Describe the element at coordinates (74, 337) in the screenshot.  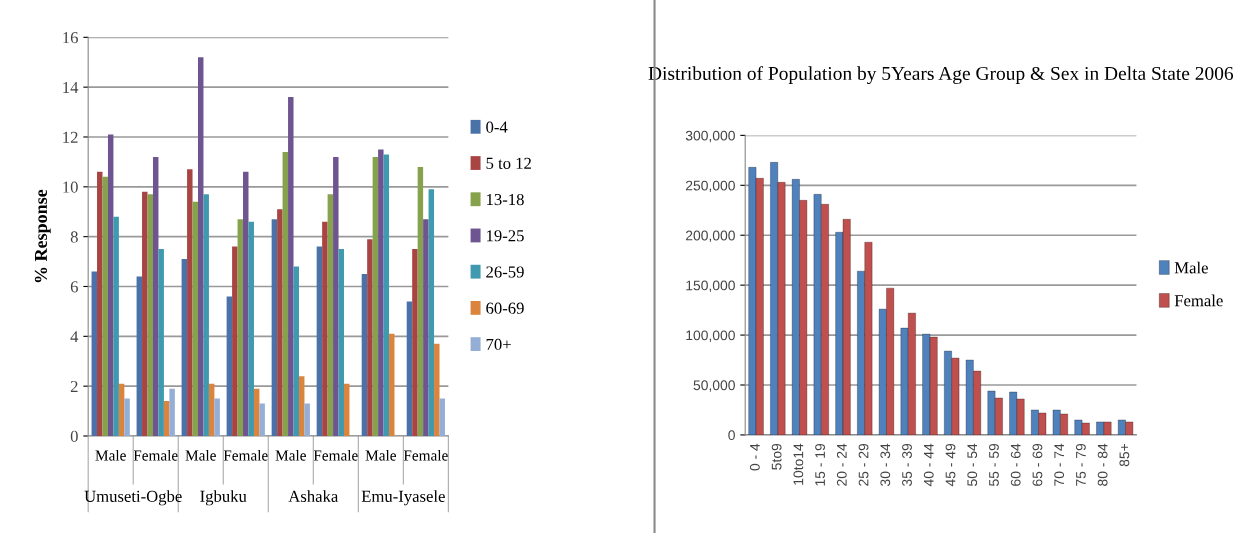
I see `y-tick-label: 4` at that location.